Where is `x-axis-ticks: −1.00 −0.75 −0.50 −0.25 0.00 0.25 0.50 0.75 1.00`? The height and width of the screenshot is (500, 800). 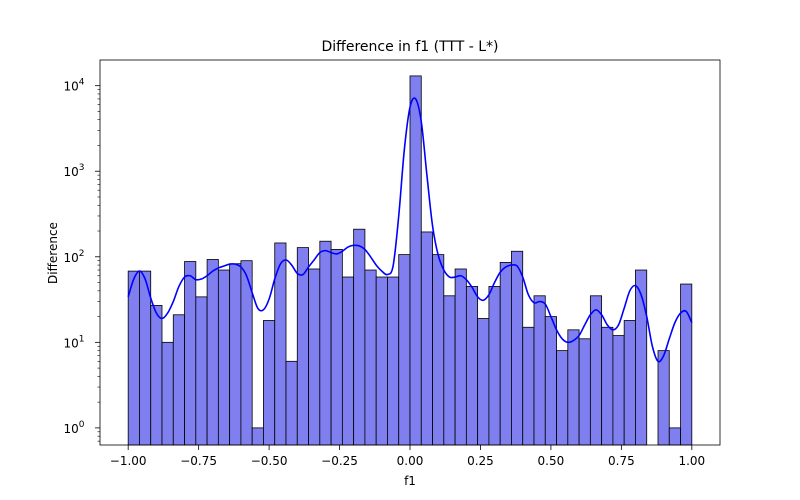 x-axis-ticks: −1.00 −0.75 −0.50 −0.25 0.00 0.25 0.50 0.75 1.00 is located at coordinates (407, 456).